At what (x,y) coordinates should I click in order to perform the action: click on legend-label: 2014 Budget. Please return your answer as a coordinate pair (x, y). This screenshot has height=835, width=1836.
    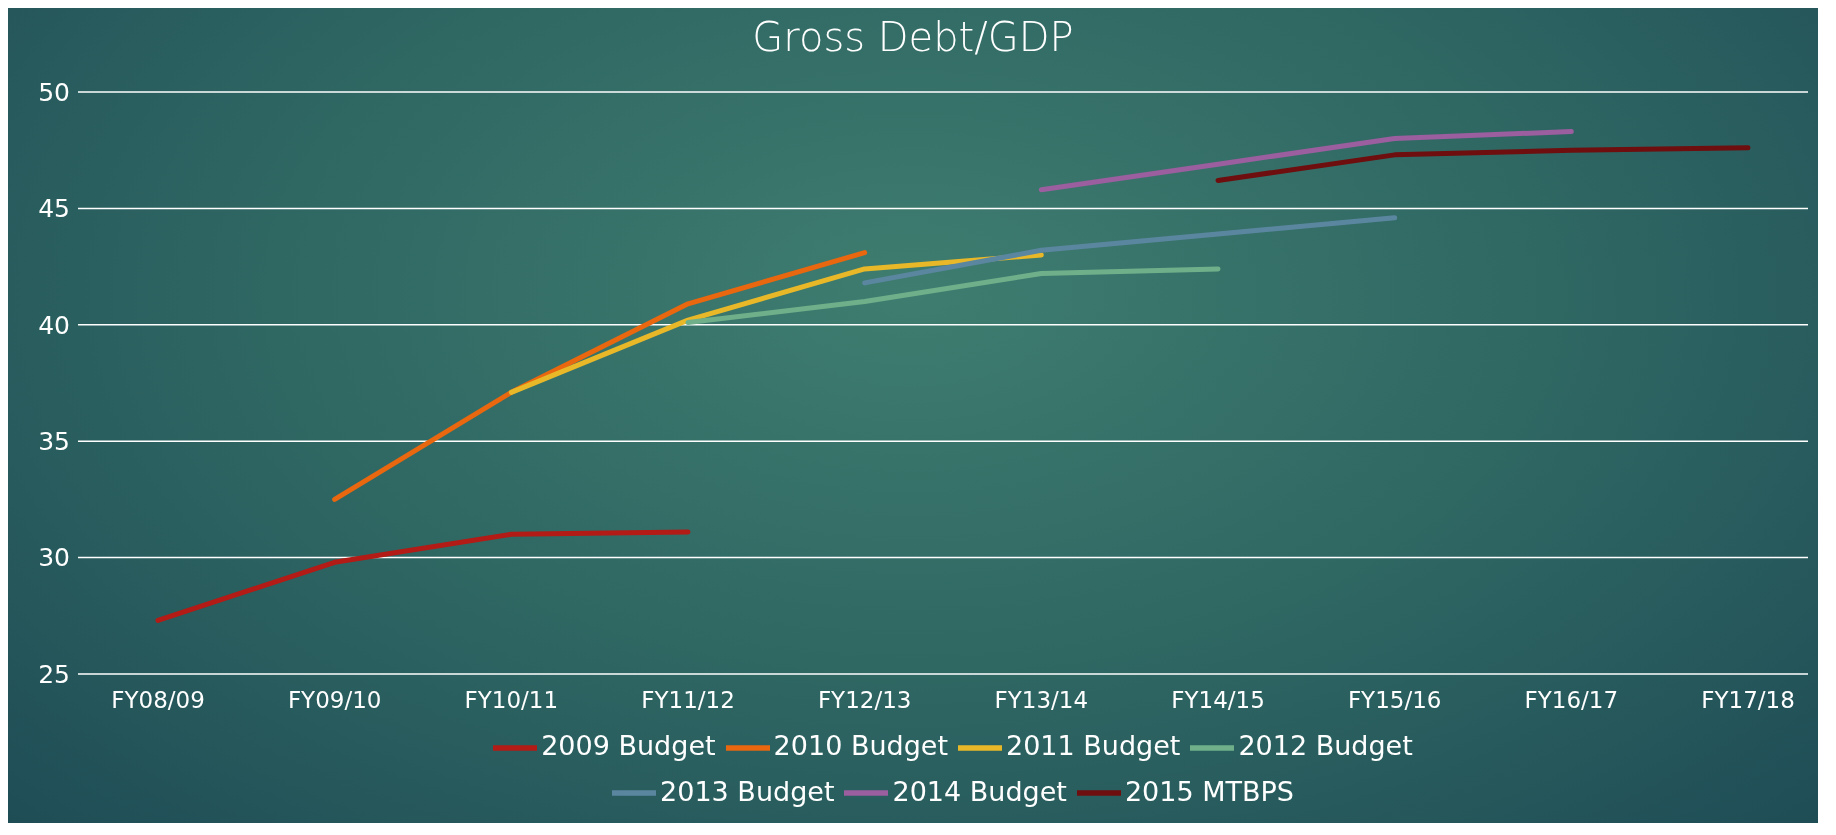
    Looking at the image, I should click on (979, 791).